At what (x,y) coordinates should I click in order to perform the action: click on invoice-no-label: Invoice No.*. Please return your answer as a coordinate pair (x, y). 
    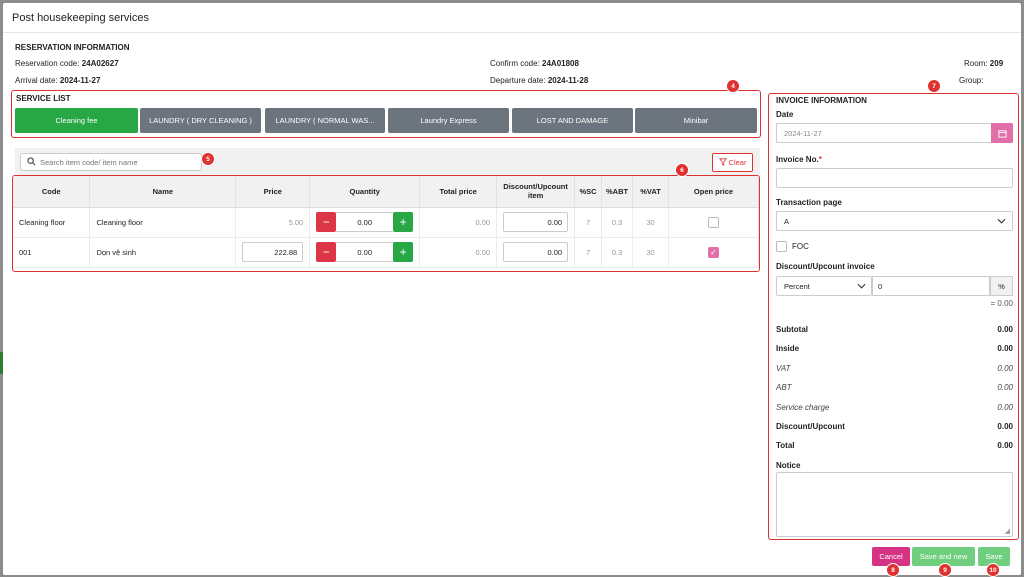
    Looking at the image, I should click on (799, 159).